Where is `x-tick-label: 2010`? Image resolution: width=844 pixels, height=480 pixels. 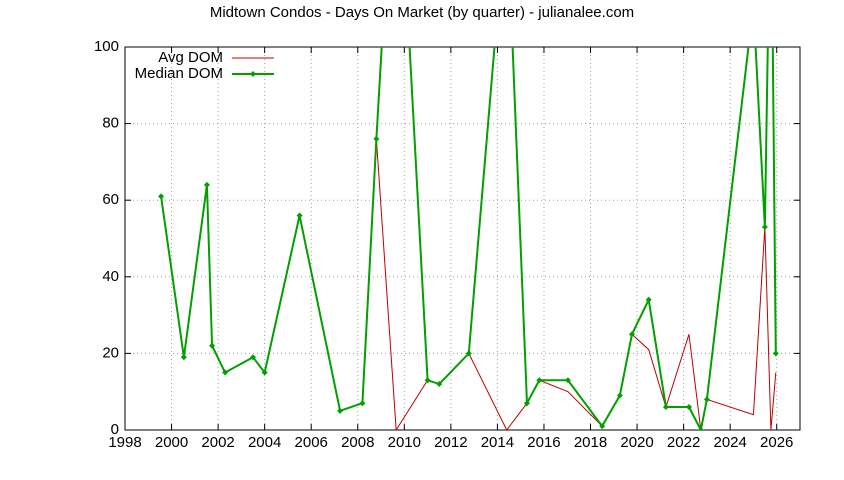
x-tick-label: 2010 is located at coordinates (404, 442).